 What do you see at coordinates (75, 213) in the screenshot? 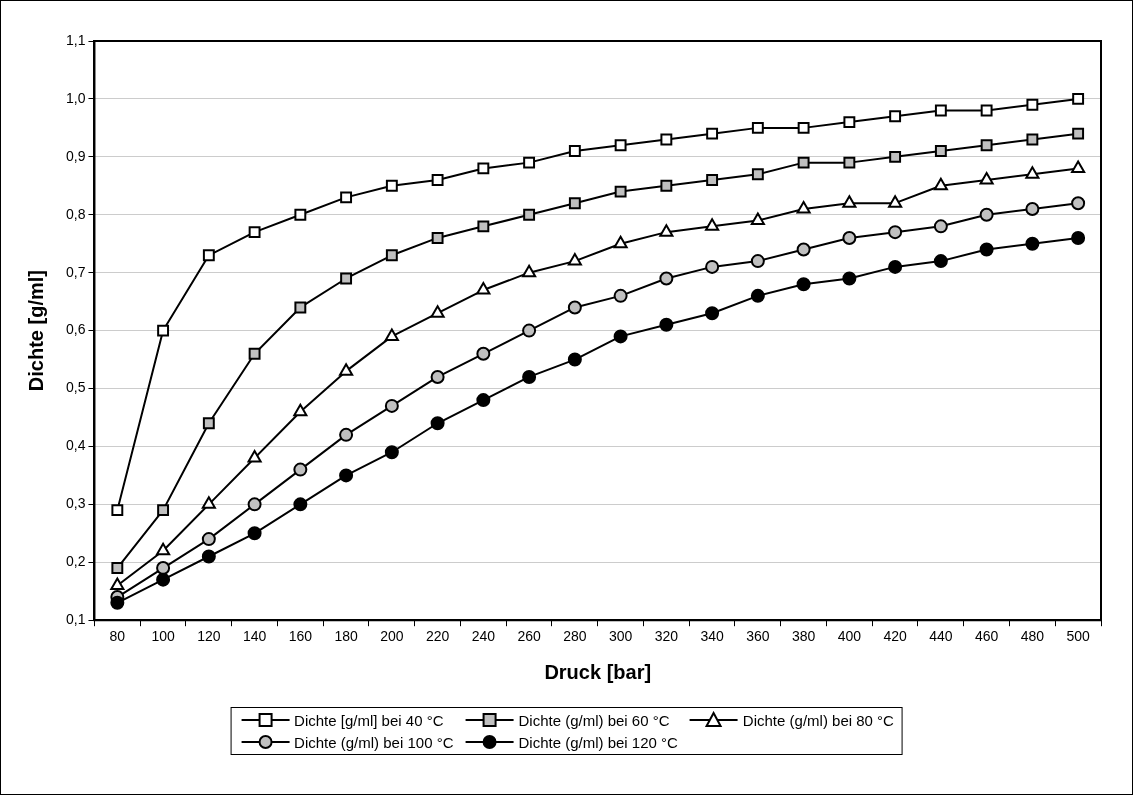
I see `y-tick-label: 0,8` at bounding box center [75, 213].